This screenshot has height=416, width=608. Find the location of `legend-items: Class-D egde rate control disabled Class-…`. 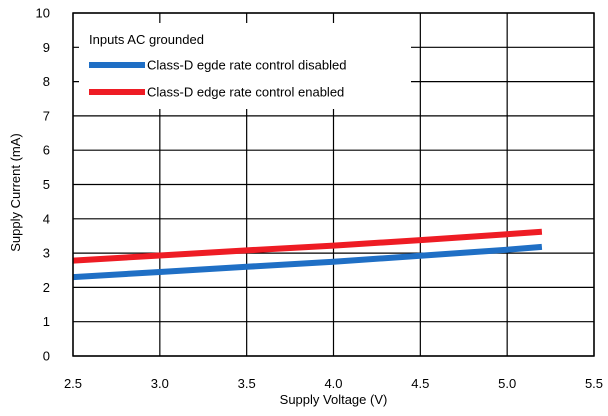

legend-items: Class-D egde rate control disabled Class-… is located at coordinates (217, 79).